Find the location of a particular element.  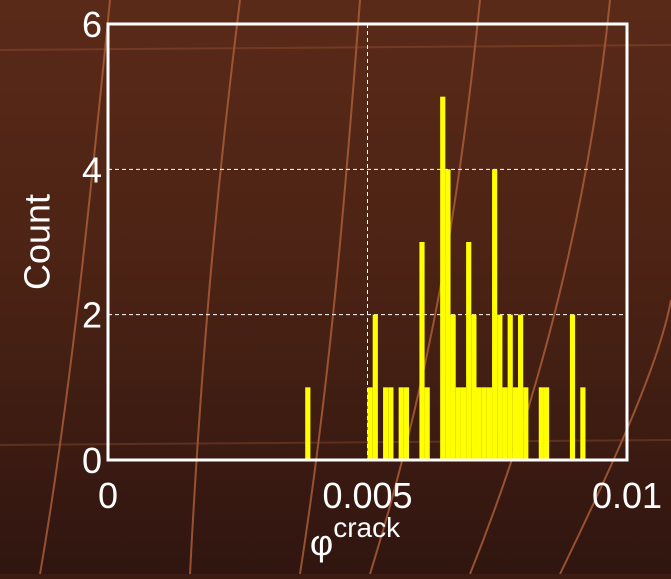

x-axis-symbol: φ is located at coordinates (321, 542).